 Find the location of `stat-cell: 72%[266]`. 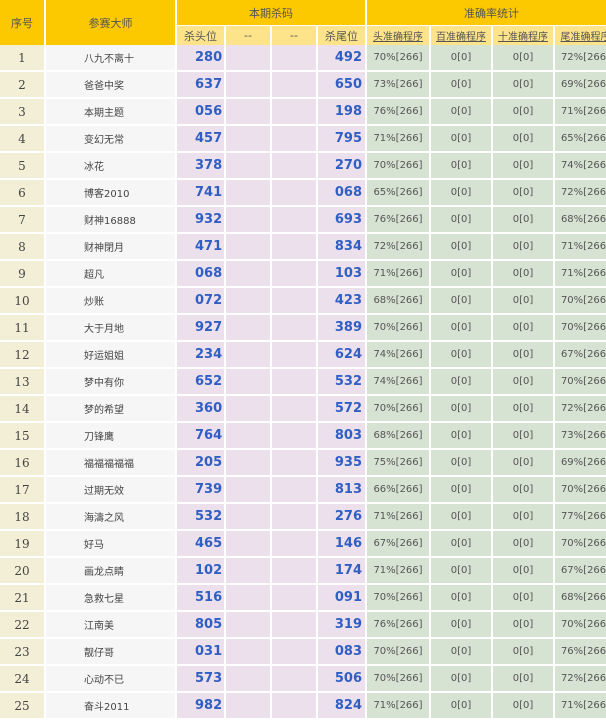

stat-cell: 72%[266] is located at coordinates (580, 58).